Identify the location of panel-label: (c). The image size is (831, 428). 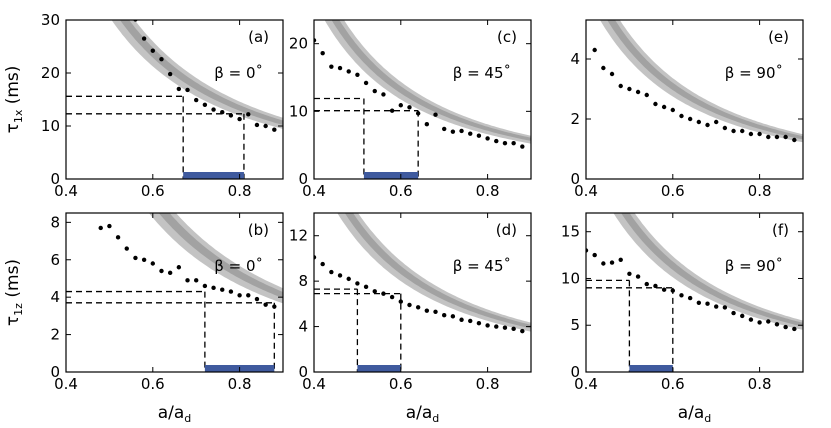
(507, 37).